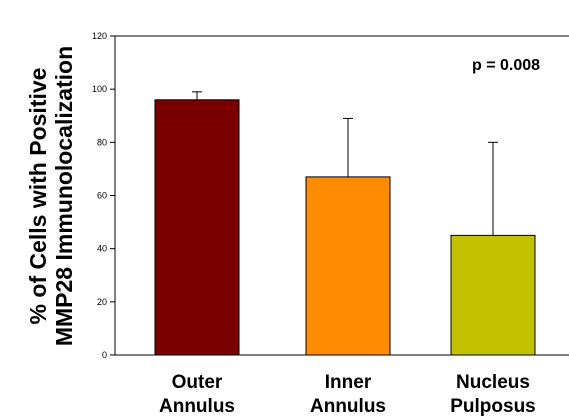 The height and width of the screenshot is (419, 569). What do you see at coordinates (506, 65) in the screenshot?
I see `p-value-annotation: p = 0.008` at bounding box center [506, 65].